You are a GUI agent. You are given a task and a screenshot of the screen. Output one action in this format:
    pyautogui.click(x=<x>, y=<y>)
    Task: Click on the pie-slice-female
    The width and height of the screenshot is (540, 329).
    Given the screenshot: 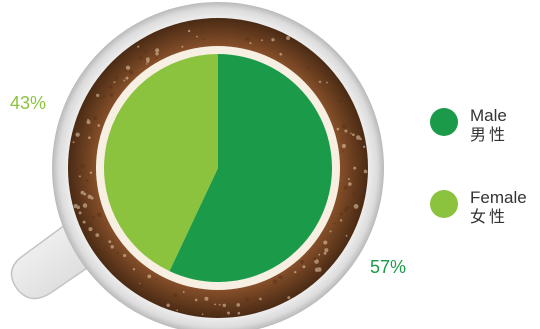 What is the action you would take?
    pyautogui.click(x=160, y=163)
    